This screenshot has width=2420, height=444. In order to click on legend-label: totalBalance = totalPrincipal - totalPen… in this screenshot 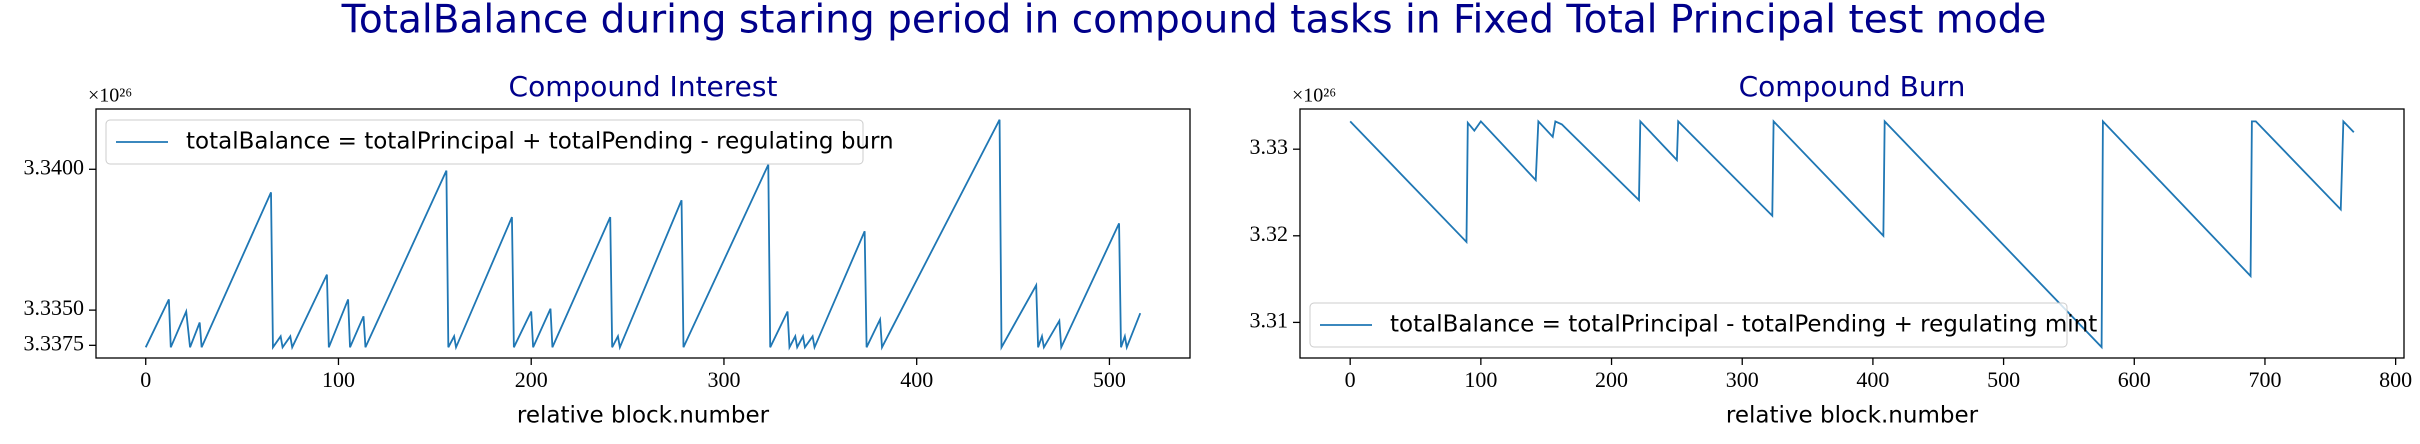, I will do `click(1743, 325)`.